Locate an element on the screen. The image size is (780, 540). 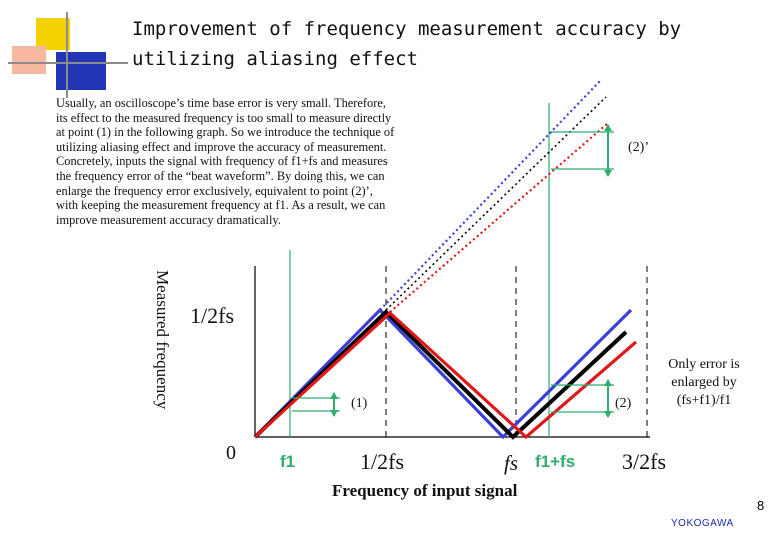
marker-2-label: (2) is located at coordinates (623, 403).